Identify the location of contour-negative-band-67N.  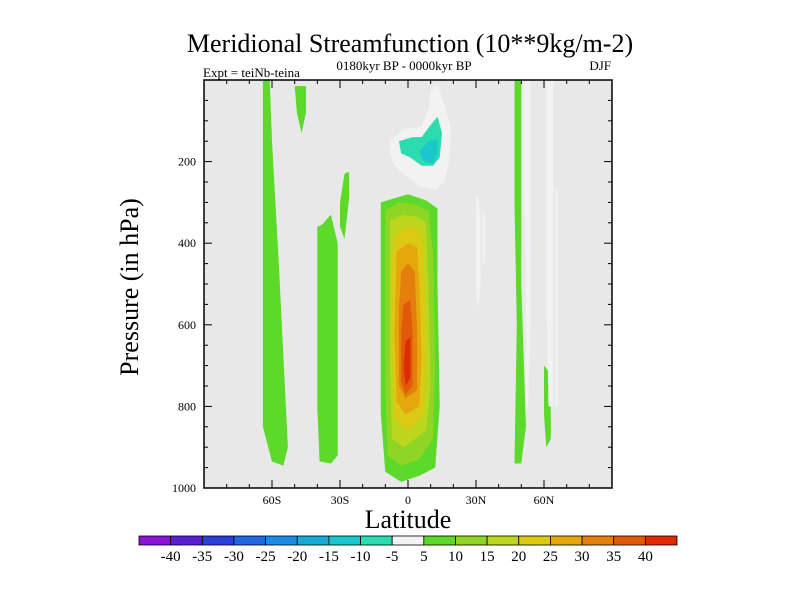
(556, 298).